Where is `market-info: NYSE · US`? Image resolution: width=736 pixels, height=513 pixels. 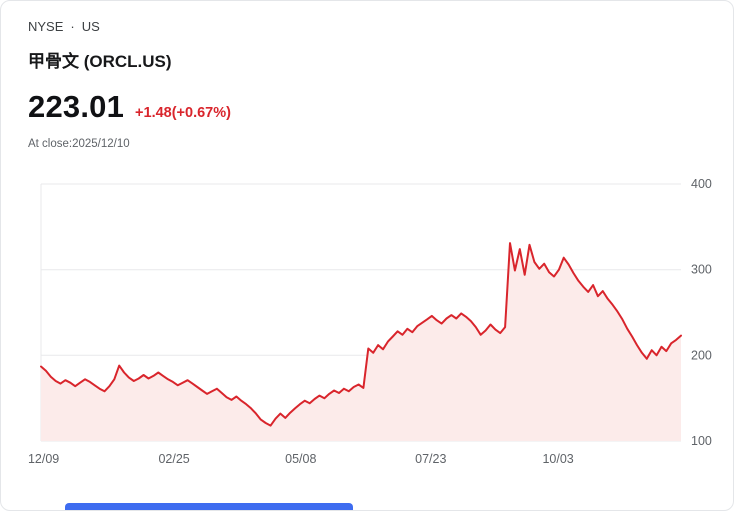
market-info: NYSE · US is located at coordinates (380, 26).